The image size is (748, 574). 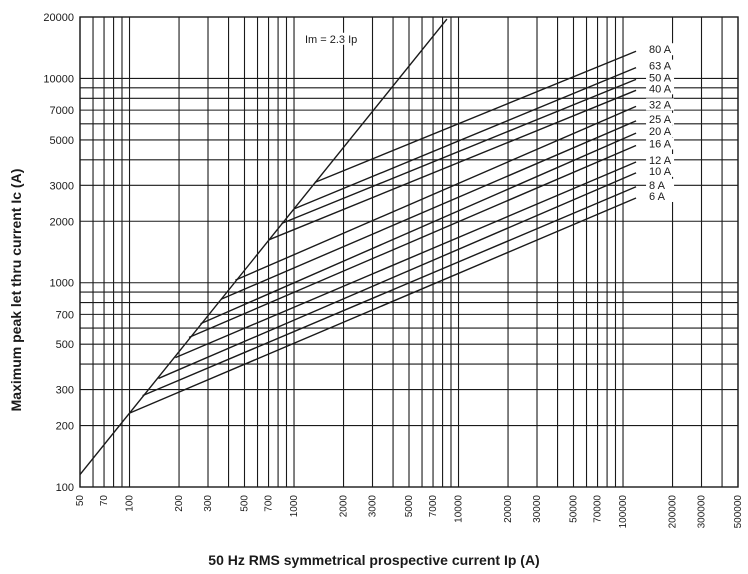 I want to click on y-tick-label: 10000, so click(x=58, y=79).